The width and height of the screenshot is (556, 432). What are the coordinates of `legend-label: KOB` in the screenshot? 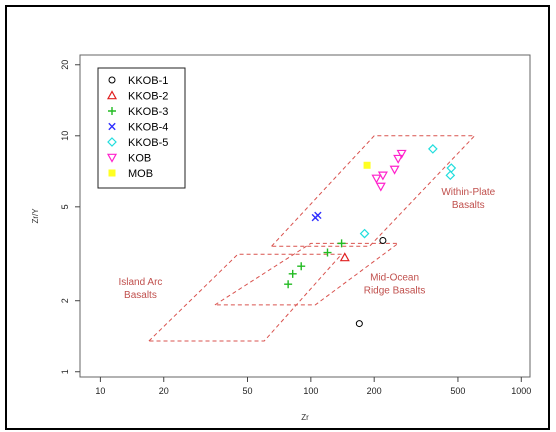 It's located at (139, 159).